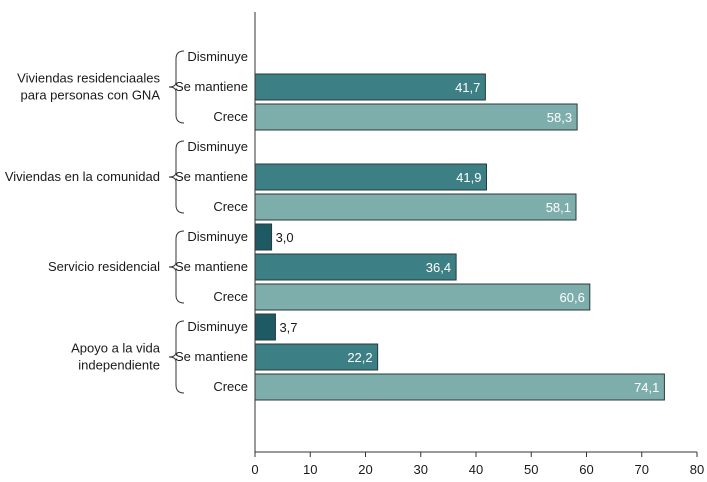 The width and height of the screenshot is (707, 482). I want to click on data-label: 3,0, so click(285, 237).